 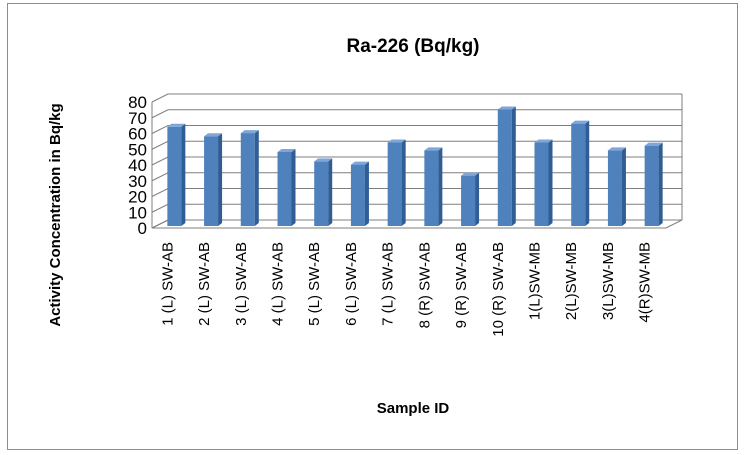 What do you see at coordinates (388, 284) in the screenshot?
I see `x-tick-label: 7 (L) SW-AB` at bounding box center [388, 284].